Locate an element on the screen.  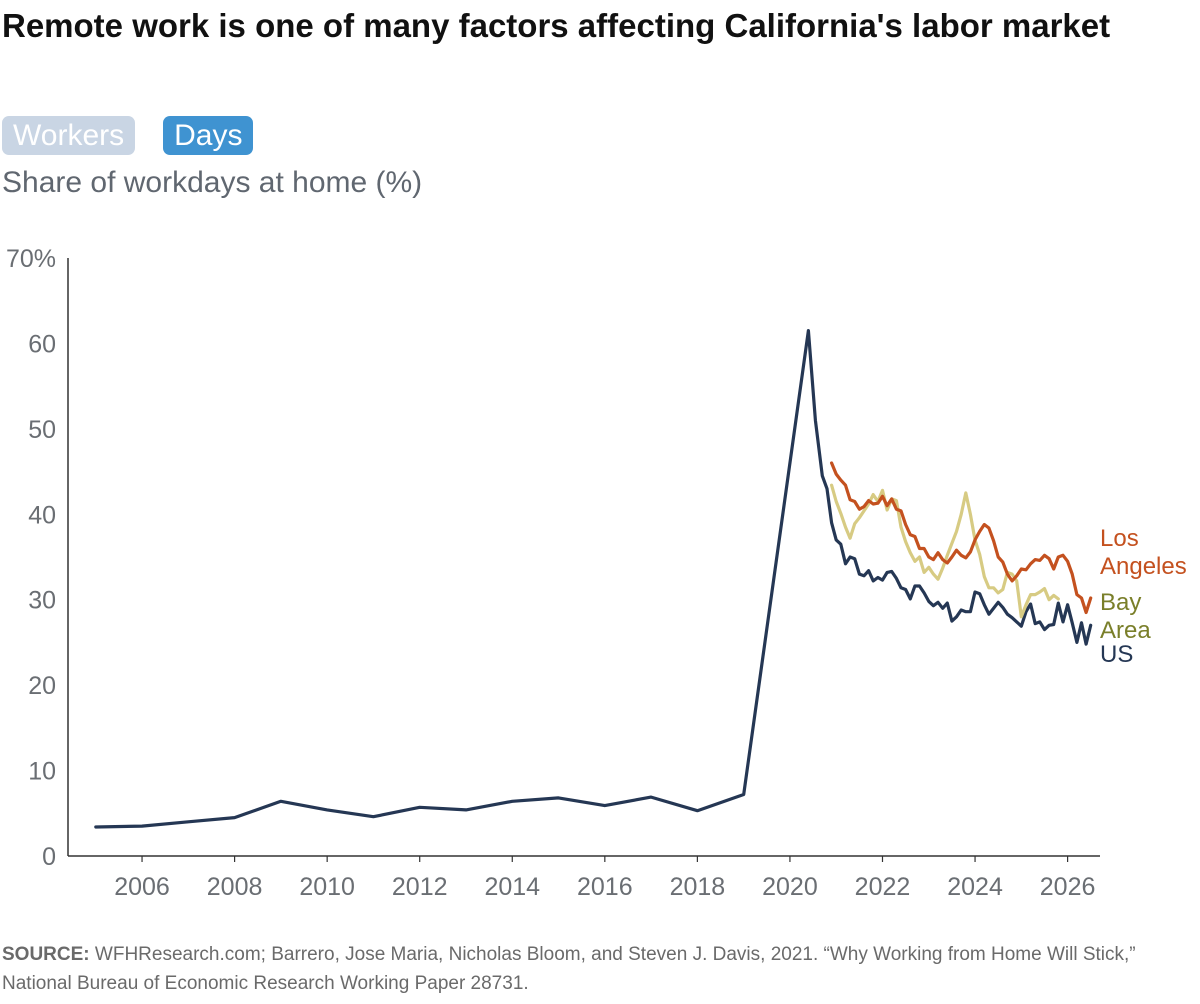
y-tick-label: 70% is located at coordinates (31, 259).